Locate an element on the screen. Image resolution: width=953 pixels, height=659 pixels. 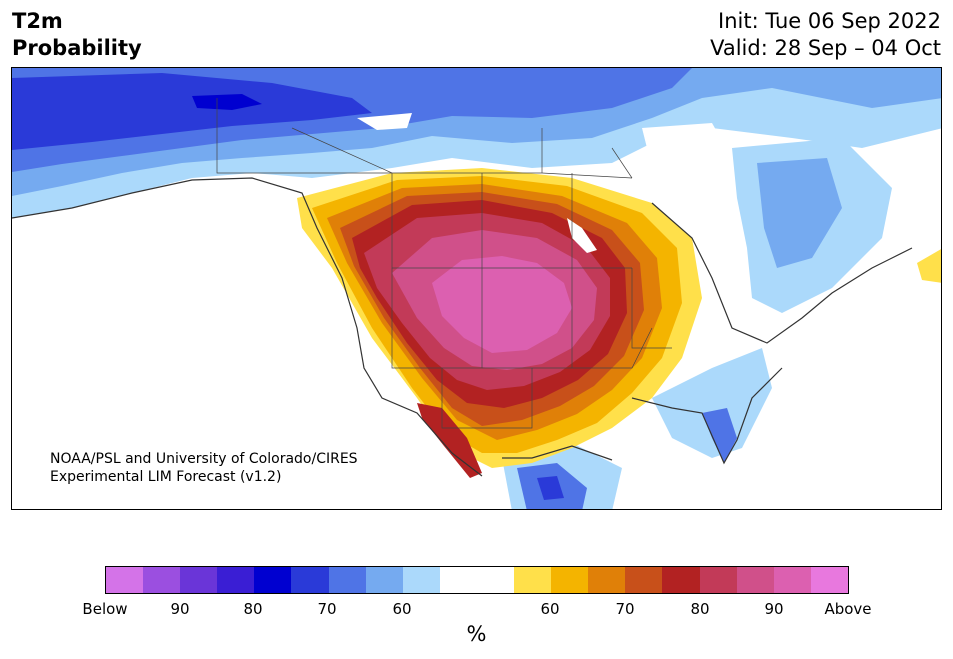
cold-region-east-canada-med is located at coordinates (799, 213).